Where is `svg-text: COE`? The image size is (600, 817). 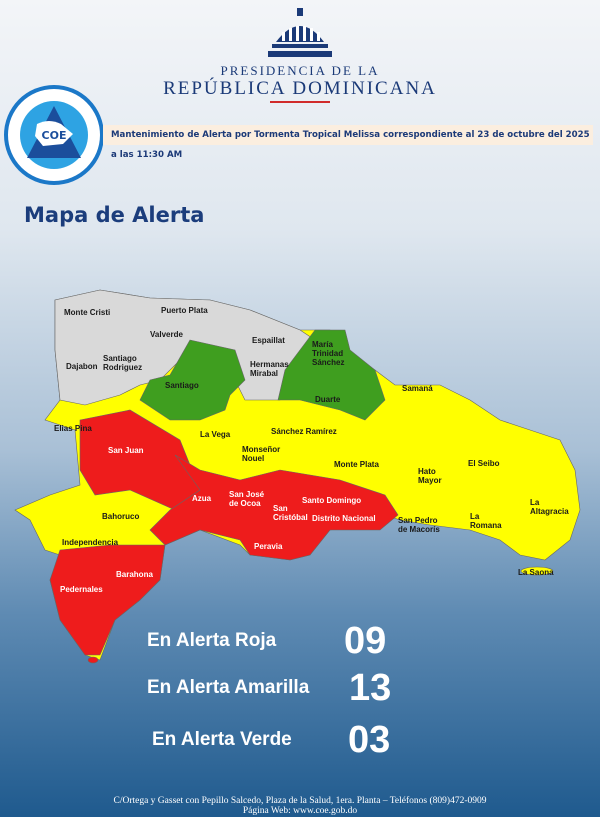
svg-text: COE is located at coordinates (54, 135).